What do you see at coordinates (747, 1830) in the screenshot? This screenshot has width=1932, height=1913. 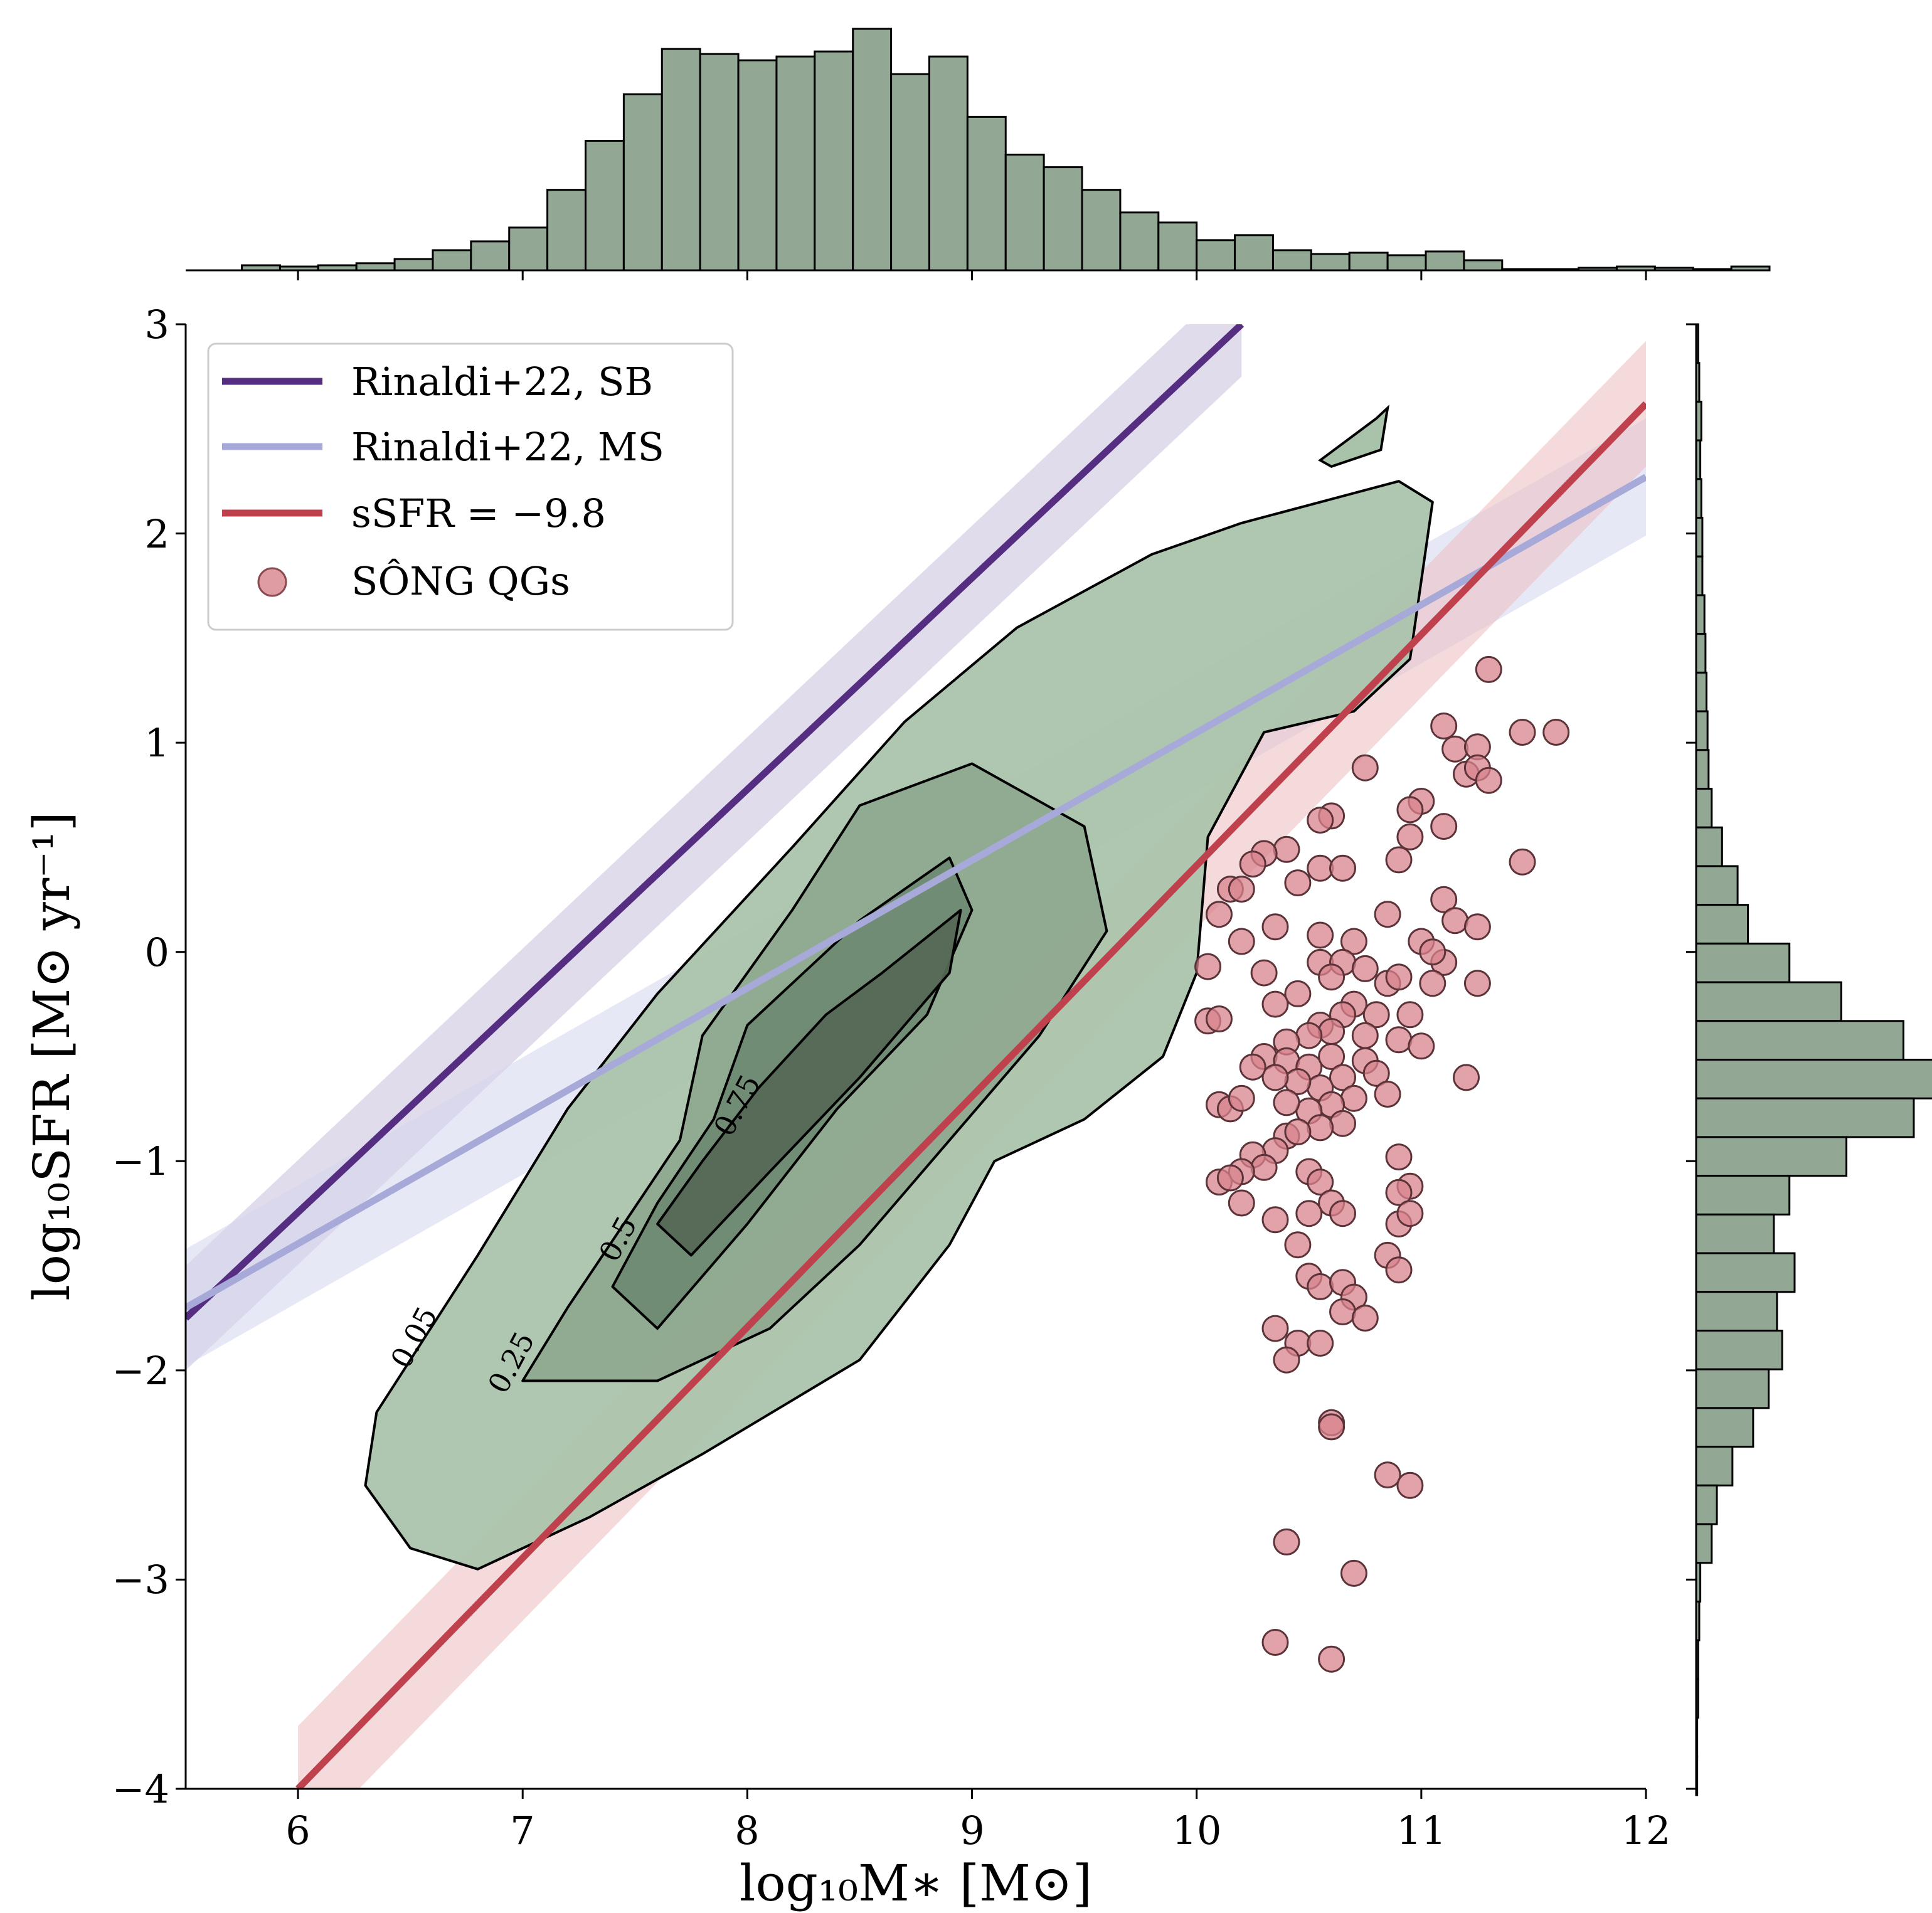 I see `x-tick-label-8: 8` at bounding box center [747, 1830].